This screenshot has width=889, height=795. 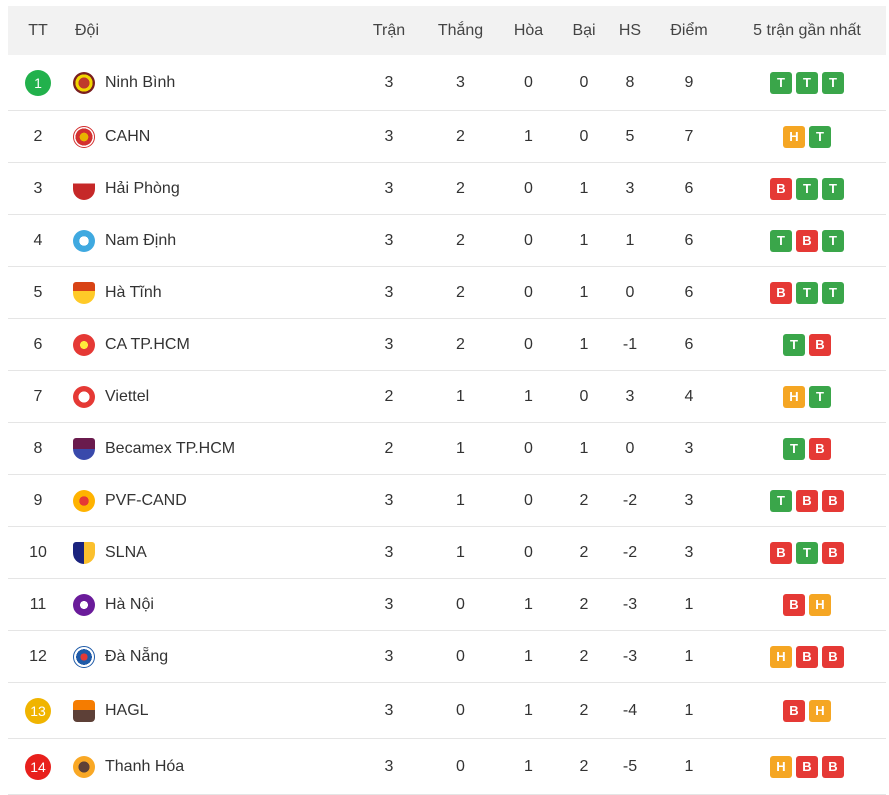 I want to click on team-cell: Thanh Hóa, so click(x=218, y=766).